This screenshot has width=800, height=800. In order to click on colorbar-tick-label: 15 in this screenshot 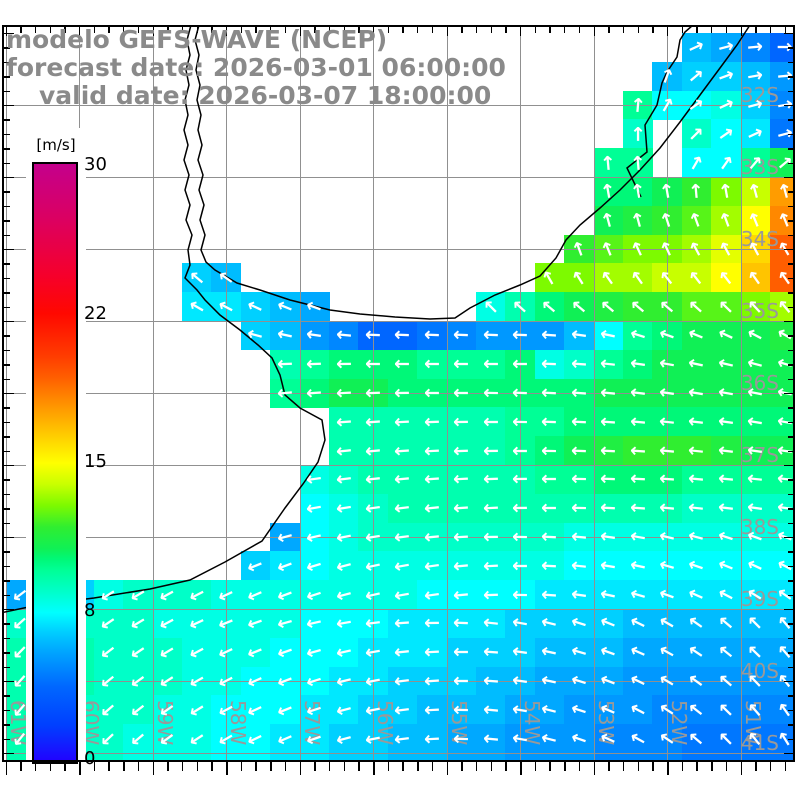, I will do `click(95, 461)`.